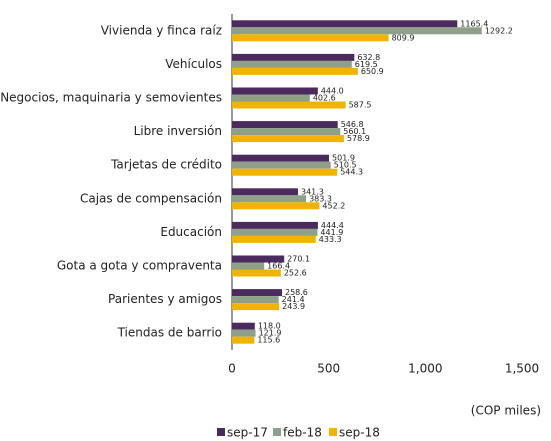 The height and width of the screenshot is (441, 551). I want to click on value-label: 115.6, so click(268, 340).